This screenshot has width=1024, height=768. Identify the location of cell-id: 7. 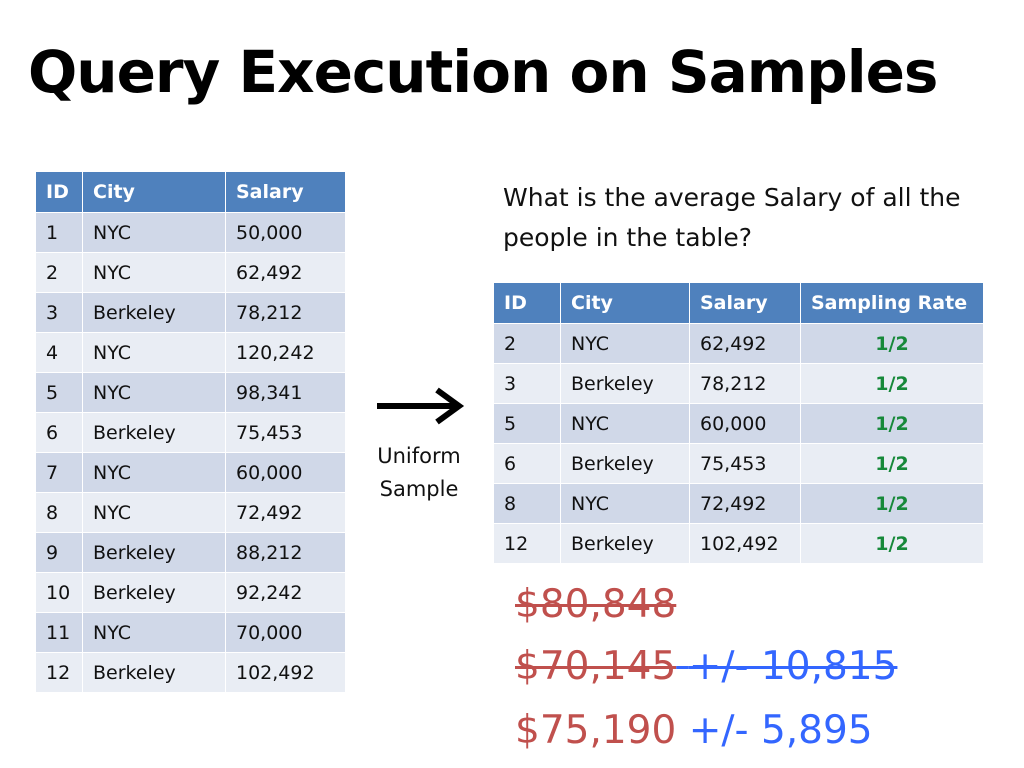
(59, 472).